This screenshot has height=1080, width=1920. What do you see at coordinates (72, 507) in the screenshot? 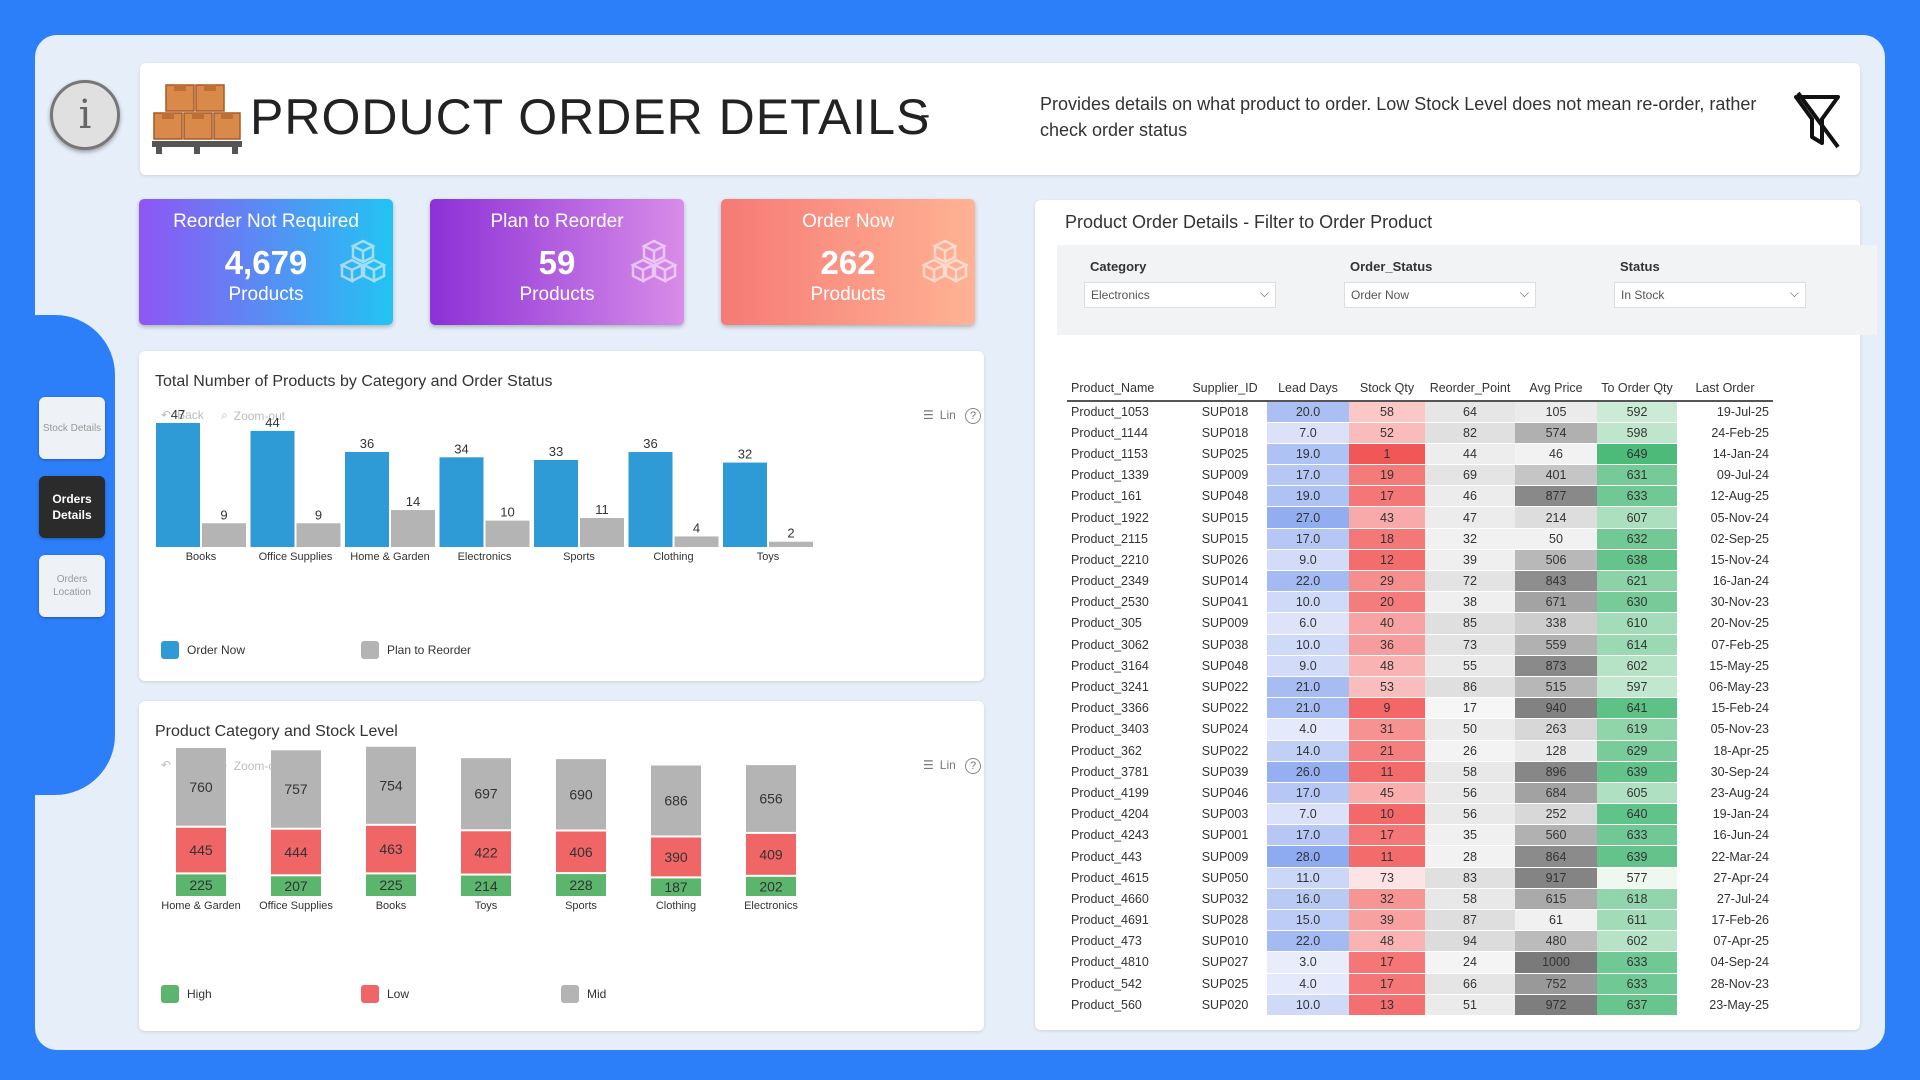
I see `nav-orders-details: Orders Details` at bounding box center [72, 507].